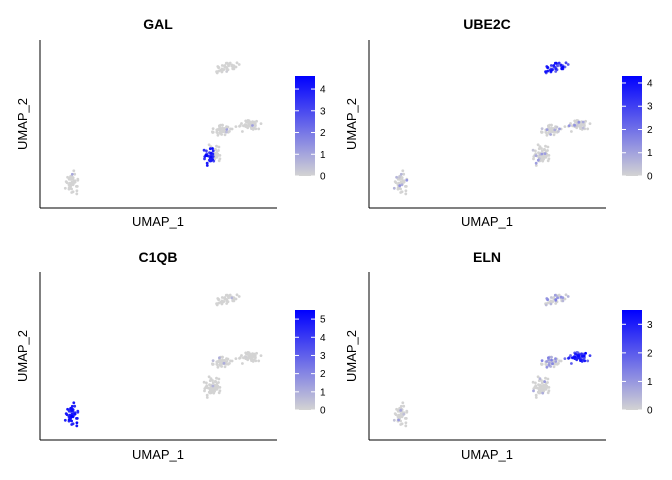 This screenshot has height=480, width=672. I want to click on colorbar-tick-label: 2, so click(650, 353).